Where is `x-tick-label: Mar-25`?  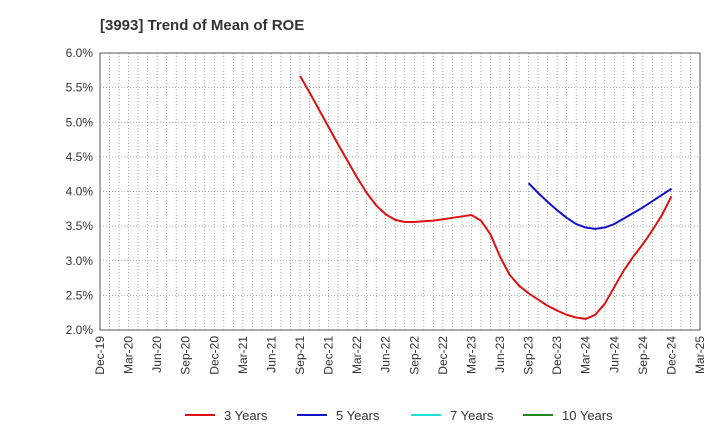
x-tick-label: Mar-25 is located at coordinates (700, 355).